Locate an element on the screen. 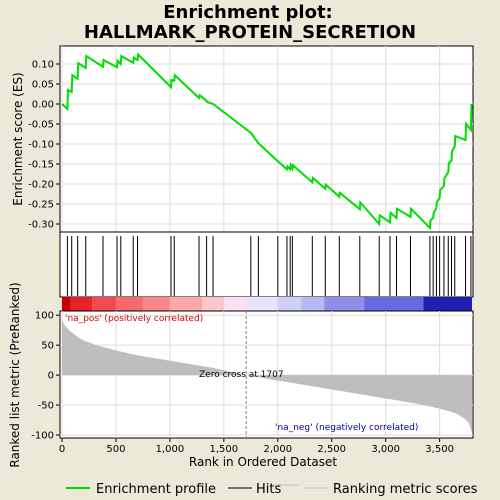 The image size is (500, 500). es-y-tick-label: 0.00 is located at coordinates (43, 105).